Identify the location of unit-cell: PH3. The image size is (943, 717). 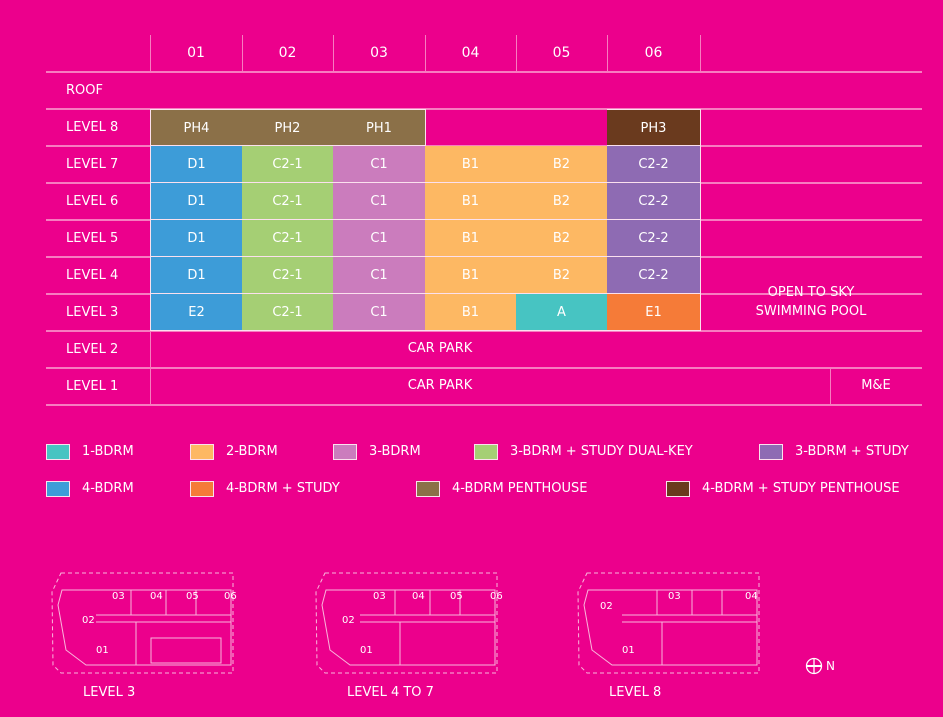
(654, 127).